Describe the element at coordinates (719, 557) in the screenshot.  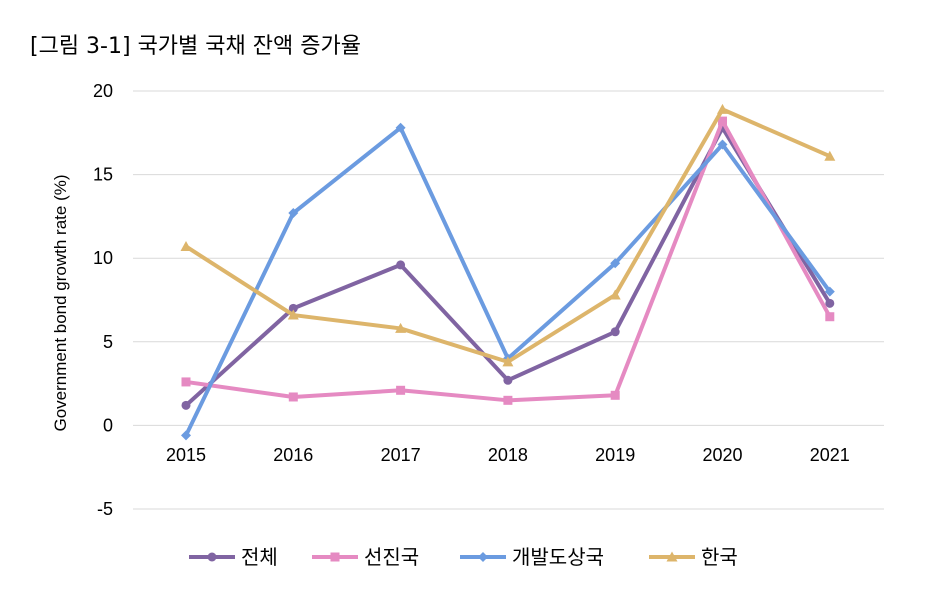
I see `legend-label: 한국` at that location.